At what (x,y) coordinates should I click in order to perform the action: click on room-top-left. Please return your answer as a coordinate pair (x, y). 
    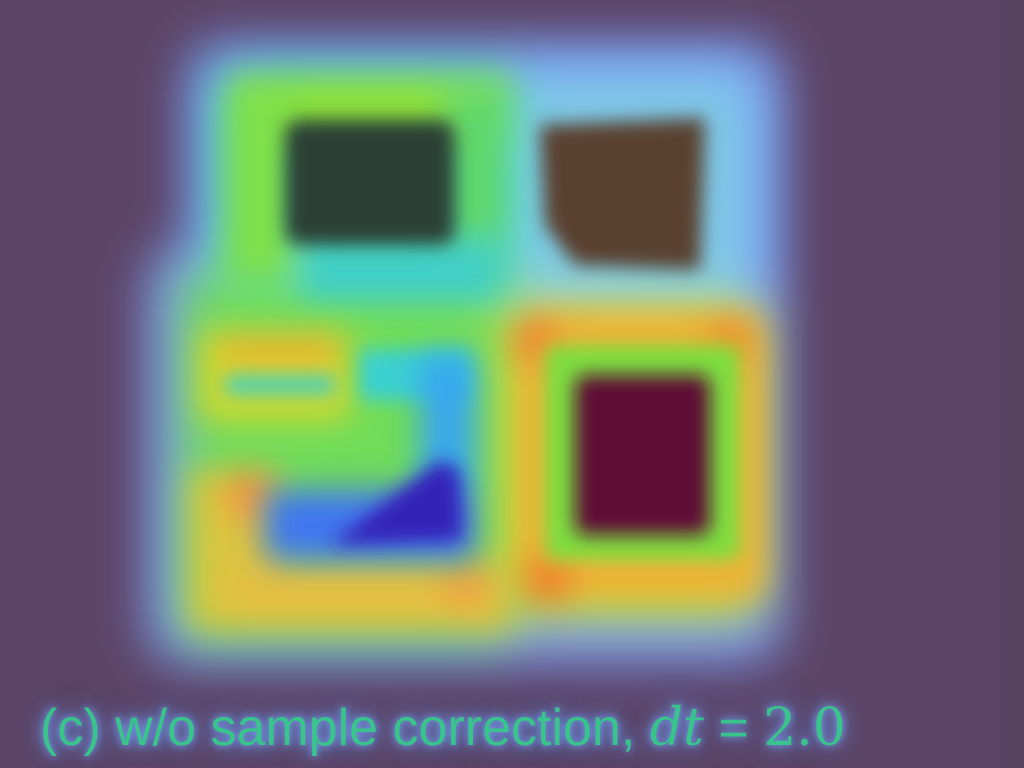
    Looking at the image, I should click on (370, 182).